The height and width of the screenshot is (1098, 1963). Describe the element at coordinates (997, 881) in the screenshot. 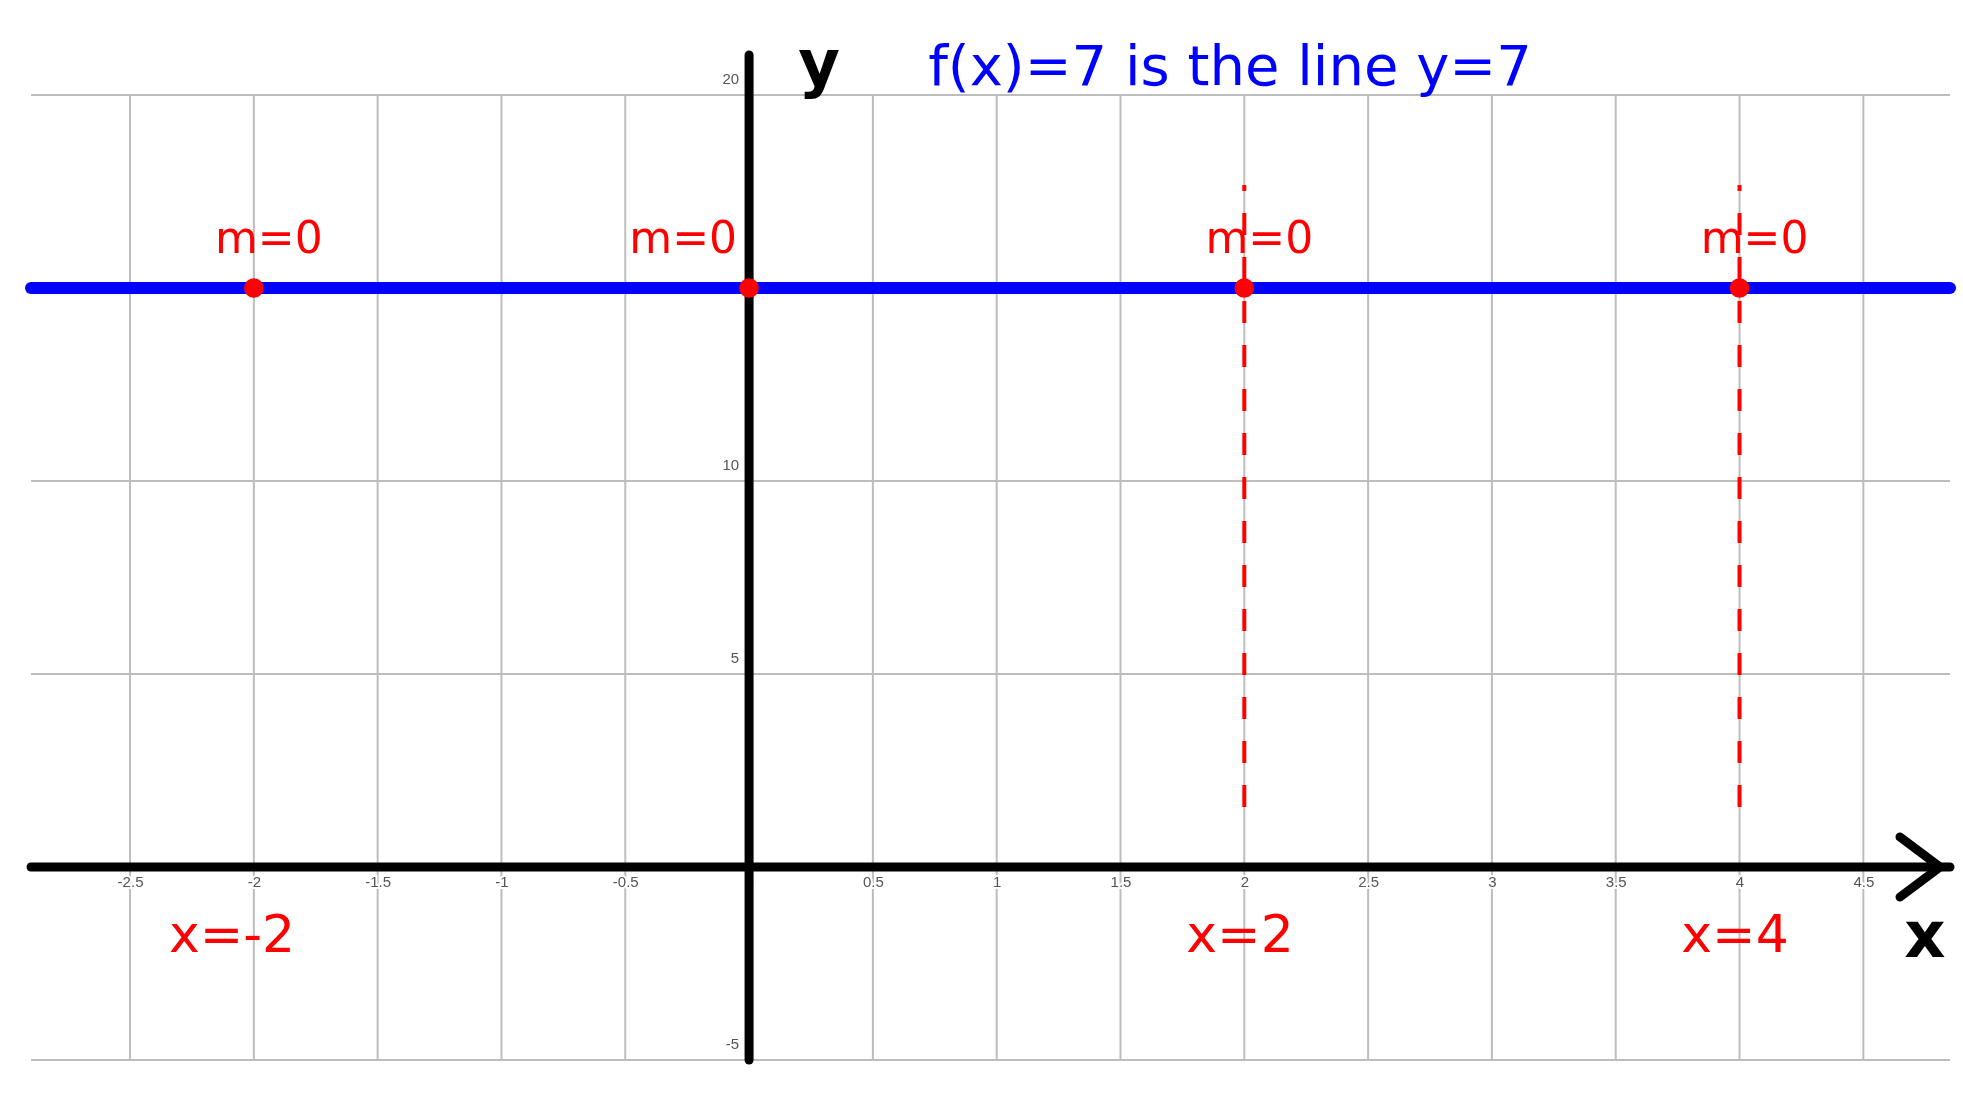

I see `x-tick-label: 1` at that location.